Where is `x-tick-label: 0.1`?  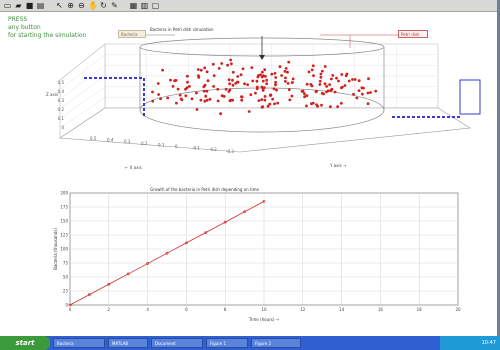
x-tick-label: 0.1 is located at coordinates (161, 144).